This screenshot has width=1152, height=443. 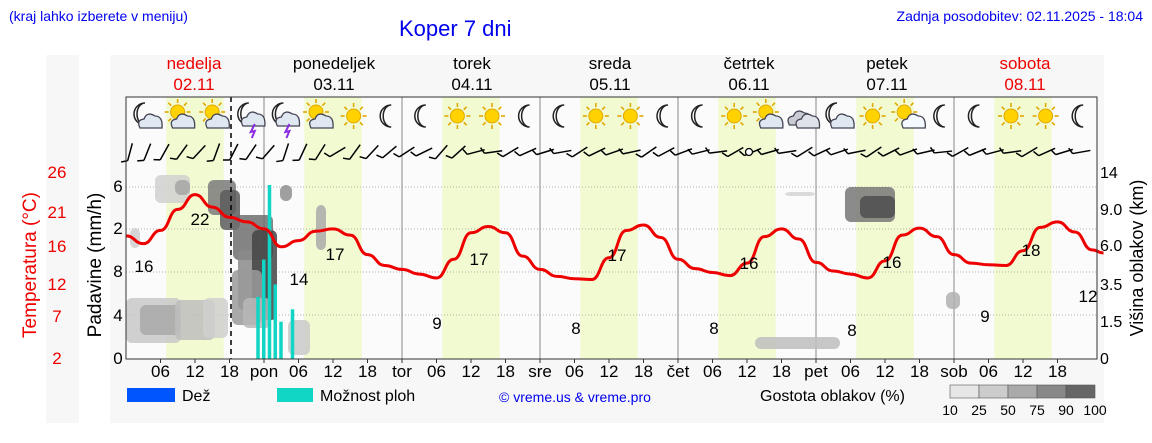 What do you see at coordinates (749, 63) in the screenshot?
I see `day-name: četrtek` at bounding box center [749, 63].